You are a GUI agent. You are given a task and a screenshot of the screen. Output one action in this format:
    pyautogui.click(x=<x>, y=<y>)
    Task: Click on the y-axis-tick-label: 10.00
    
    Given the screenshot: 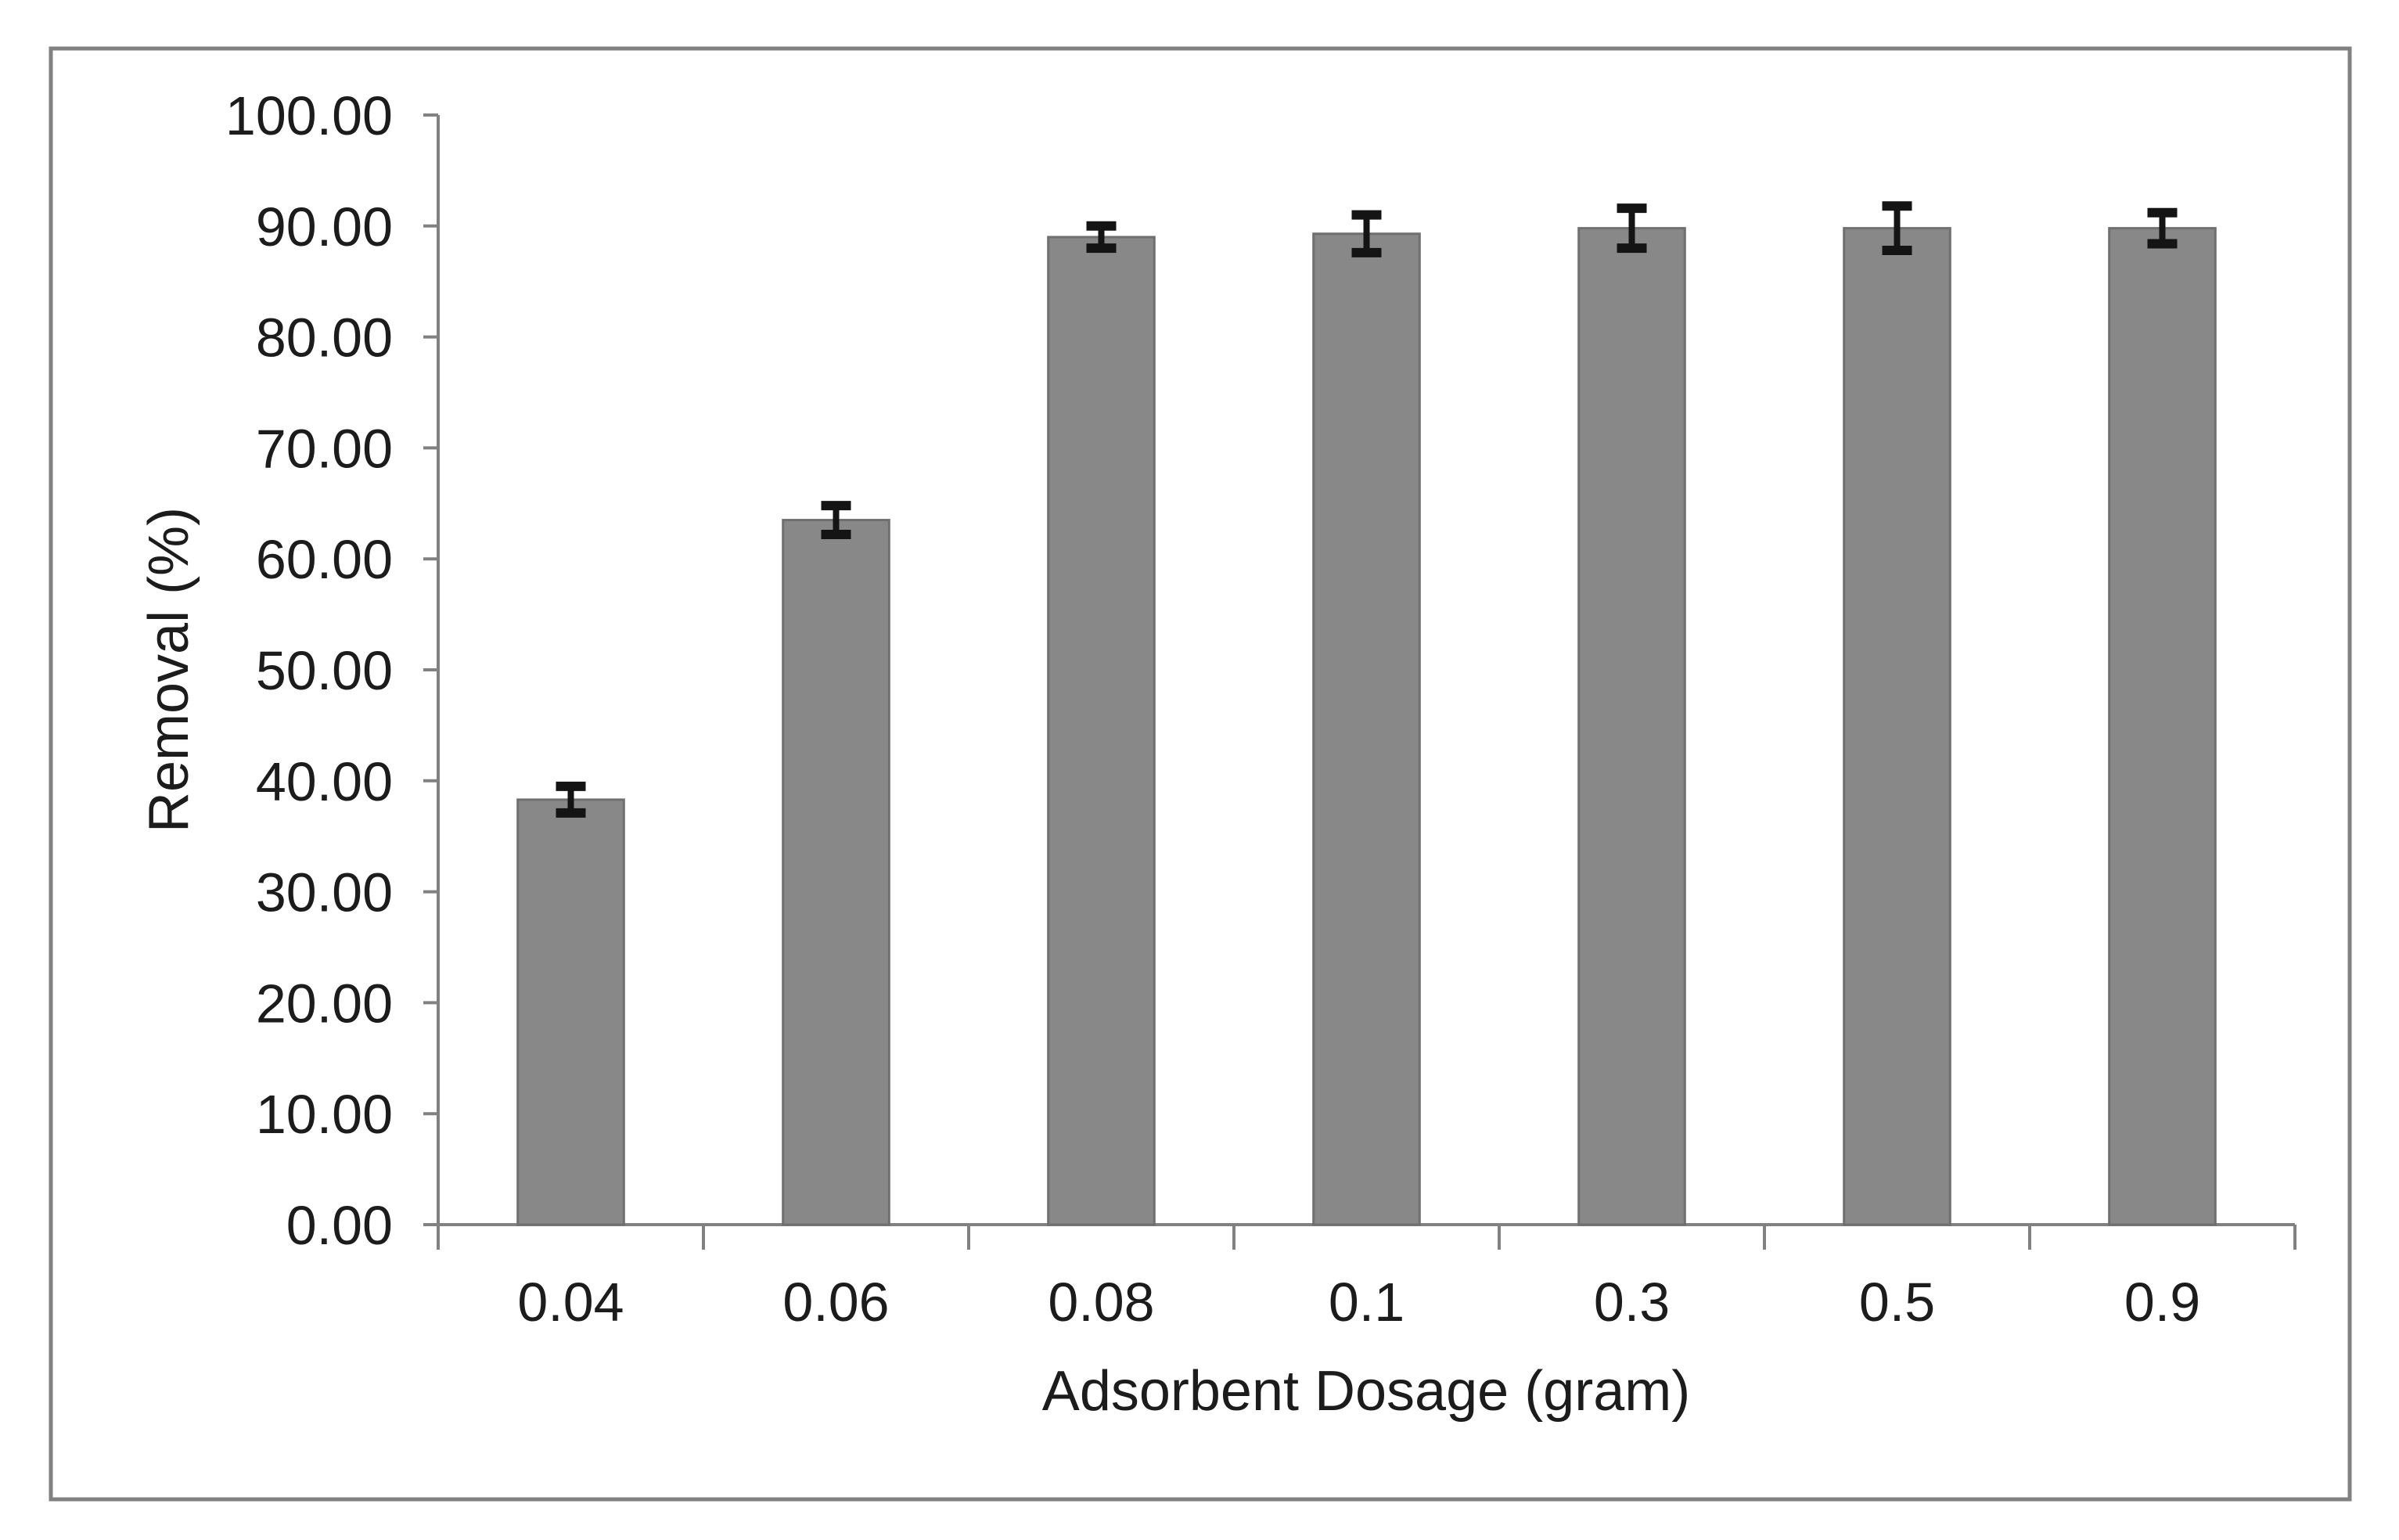 What is the action you would take?
    pyautogui.click(x=325, y=1114)
    